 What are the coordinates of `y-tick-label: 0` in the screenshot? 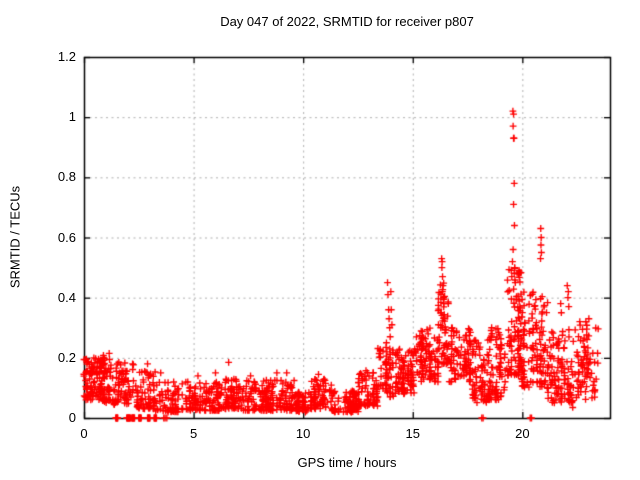 It's located at (72, 417).